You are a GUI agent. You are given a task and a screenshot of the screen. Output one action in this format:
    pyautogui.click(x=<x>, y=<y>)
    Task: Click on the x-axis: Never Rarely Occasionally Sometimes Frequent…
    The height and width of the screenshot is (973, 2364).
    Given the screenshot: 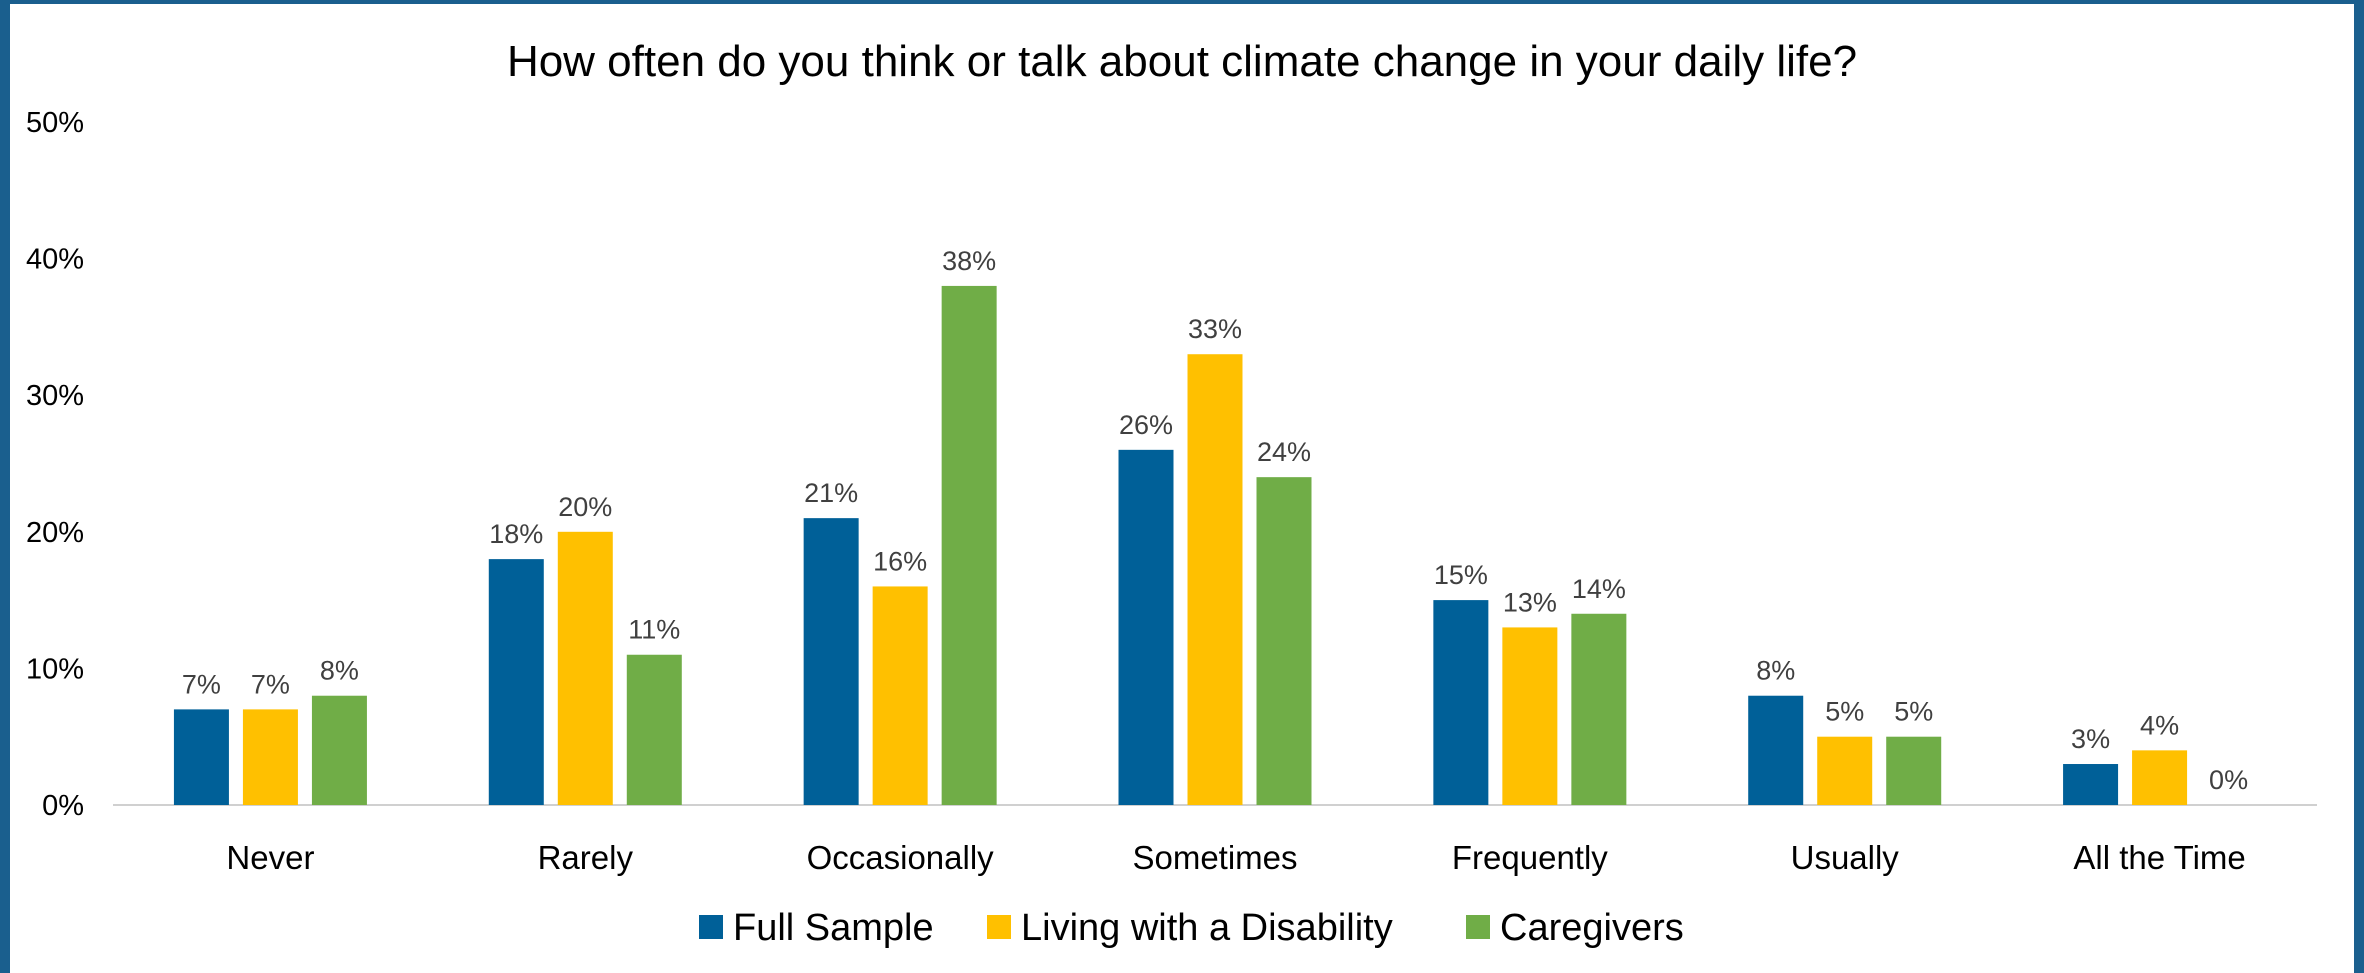 What is the action you would take?
    pyautogui.click(x=1235, y=857)
    